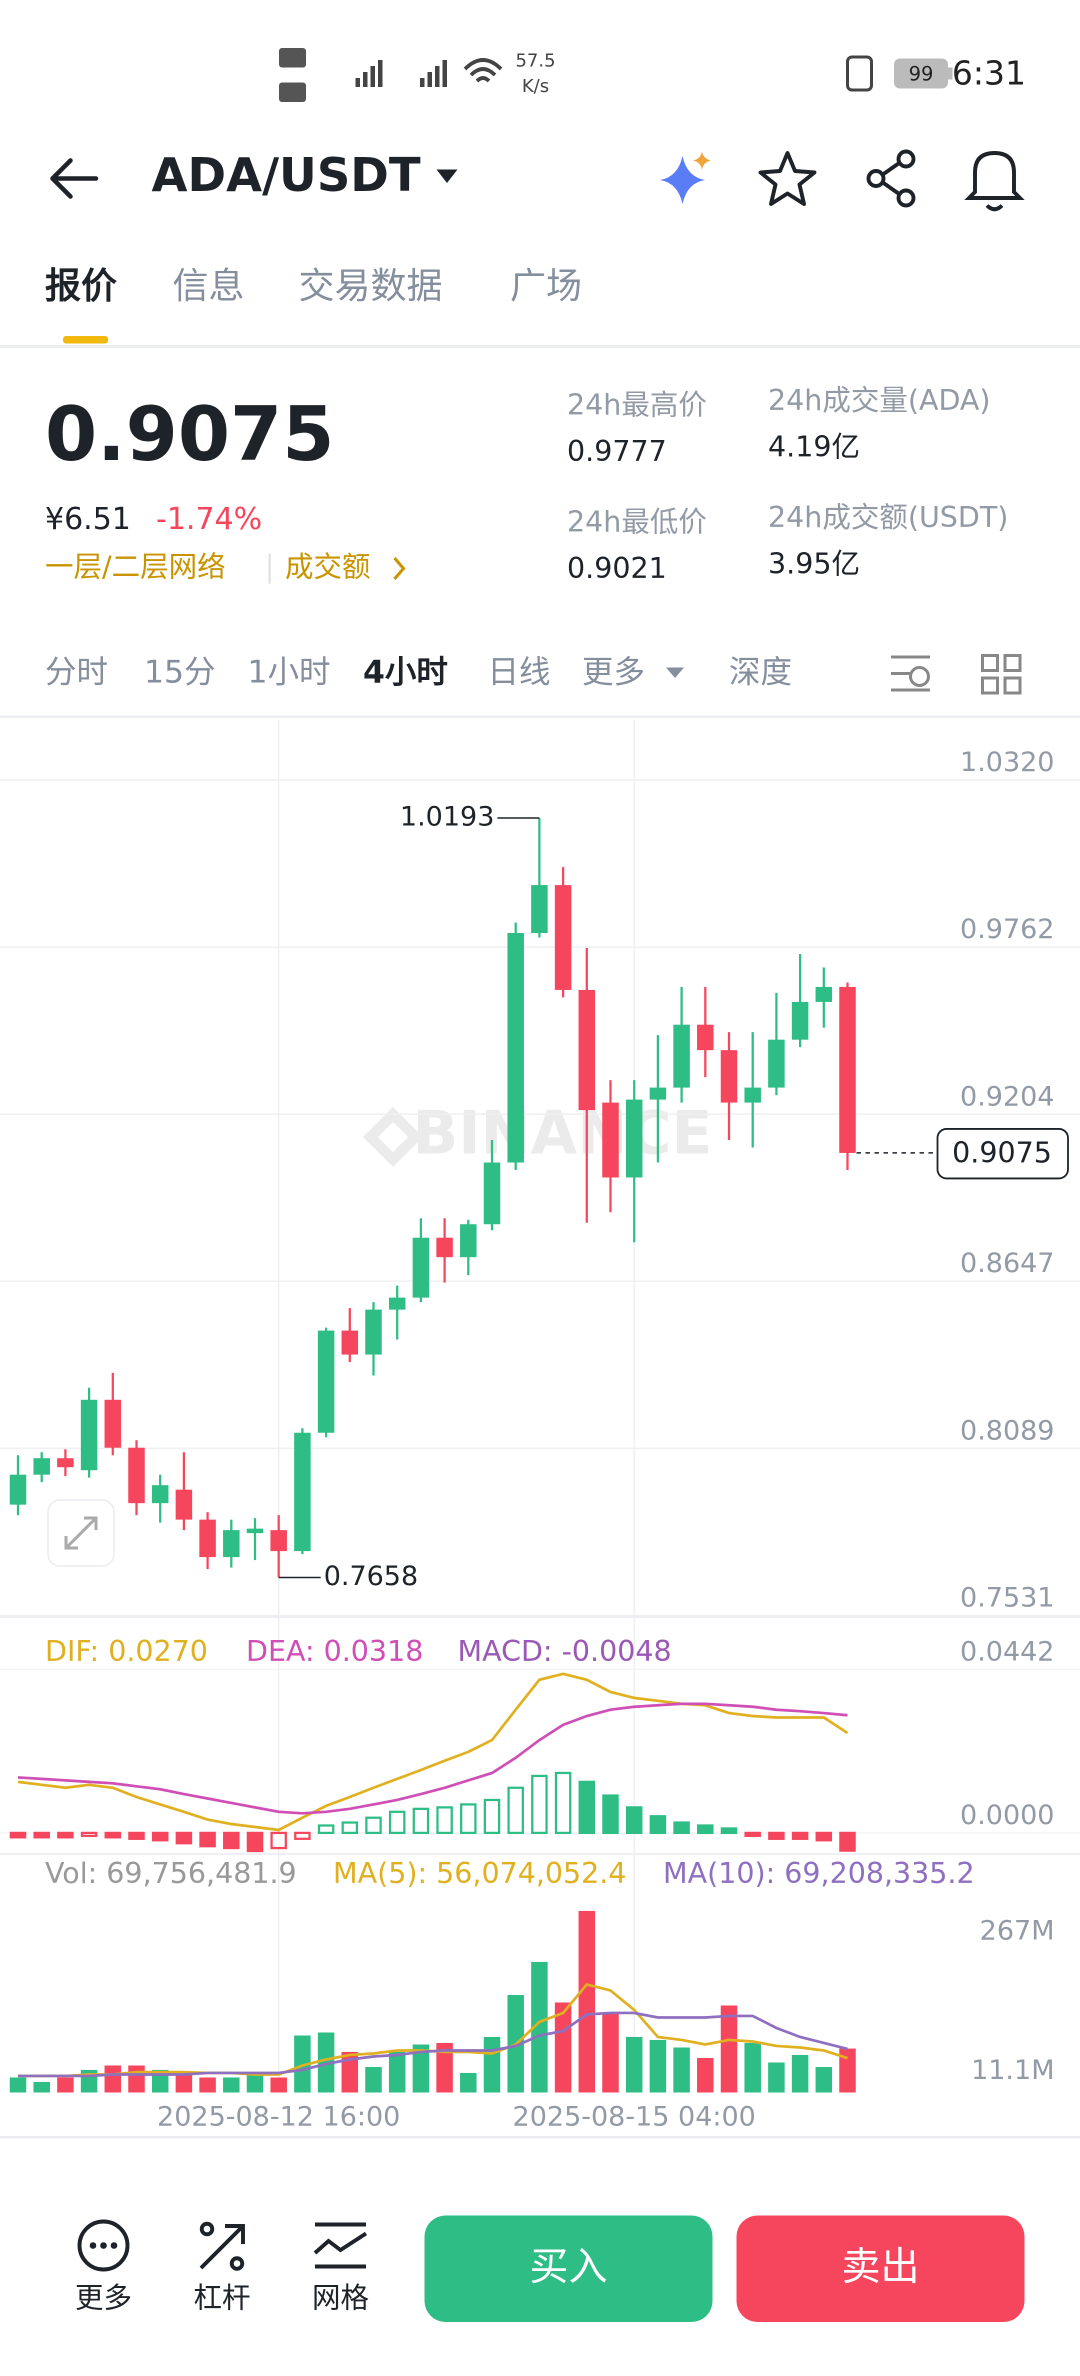 This screenshot has height=2376, width=1080. Describe the element at coordinates (286, 175) in the screenshot. I see `pair-title: ADA/USDT` at that location.